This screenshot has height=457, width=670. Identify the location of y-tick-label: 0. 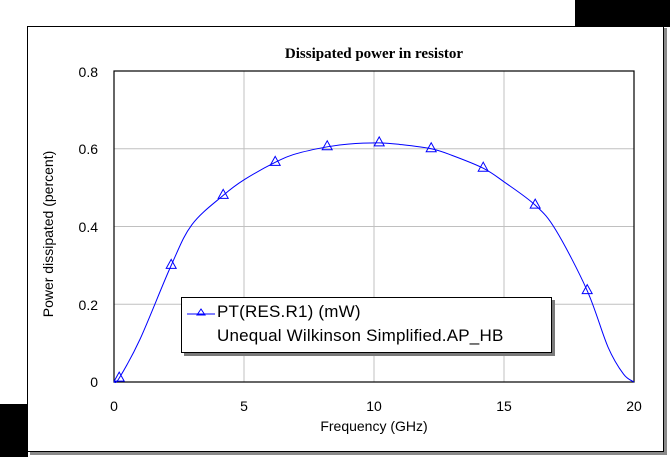
(94, 382).